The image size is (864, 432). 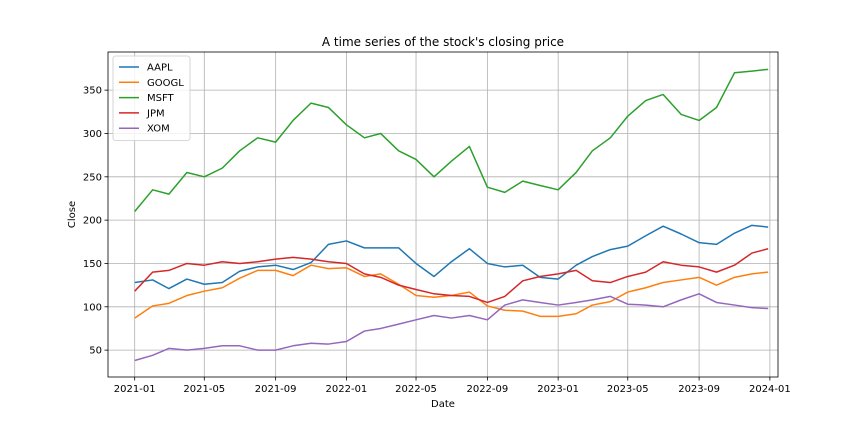 What do you see at coordinates (72, 214) in the screenshot?
I see `y-axis-label: Close` at bounding box center [72, 214].